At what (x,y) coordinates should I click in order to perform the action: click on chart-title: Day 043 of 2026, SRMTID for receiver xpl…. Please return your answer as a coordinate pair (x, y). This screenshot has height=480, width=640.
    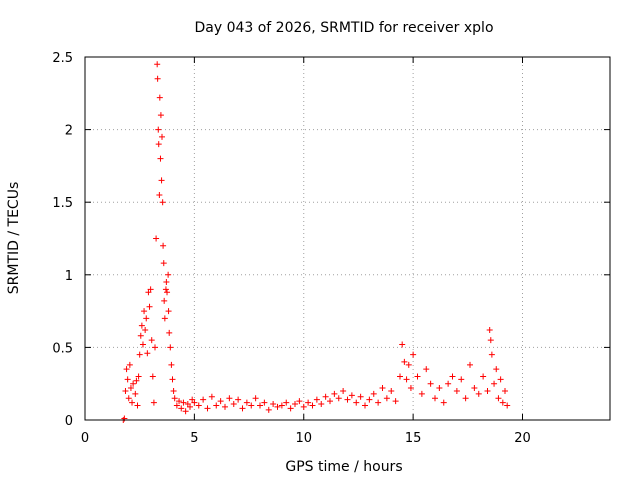
    Looking at the image, I should click on (343, 28).